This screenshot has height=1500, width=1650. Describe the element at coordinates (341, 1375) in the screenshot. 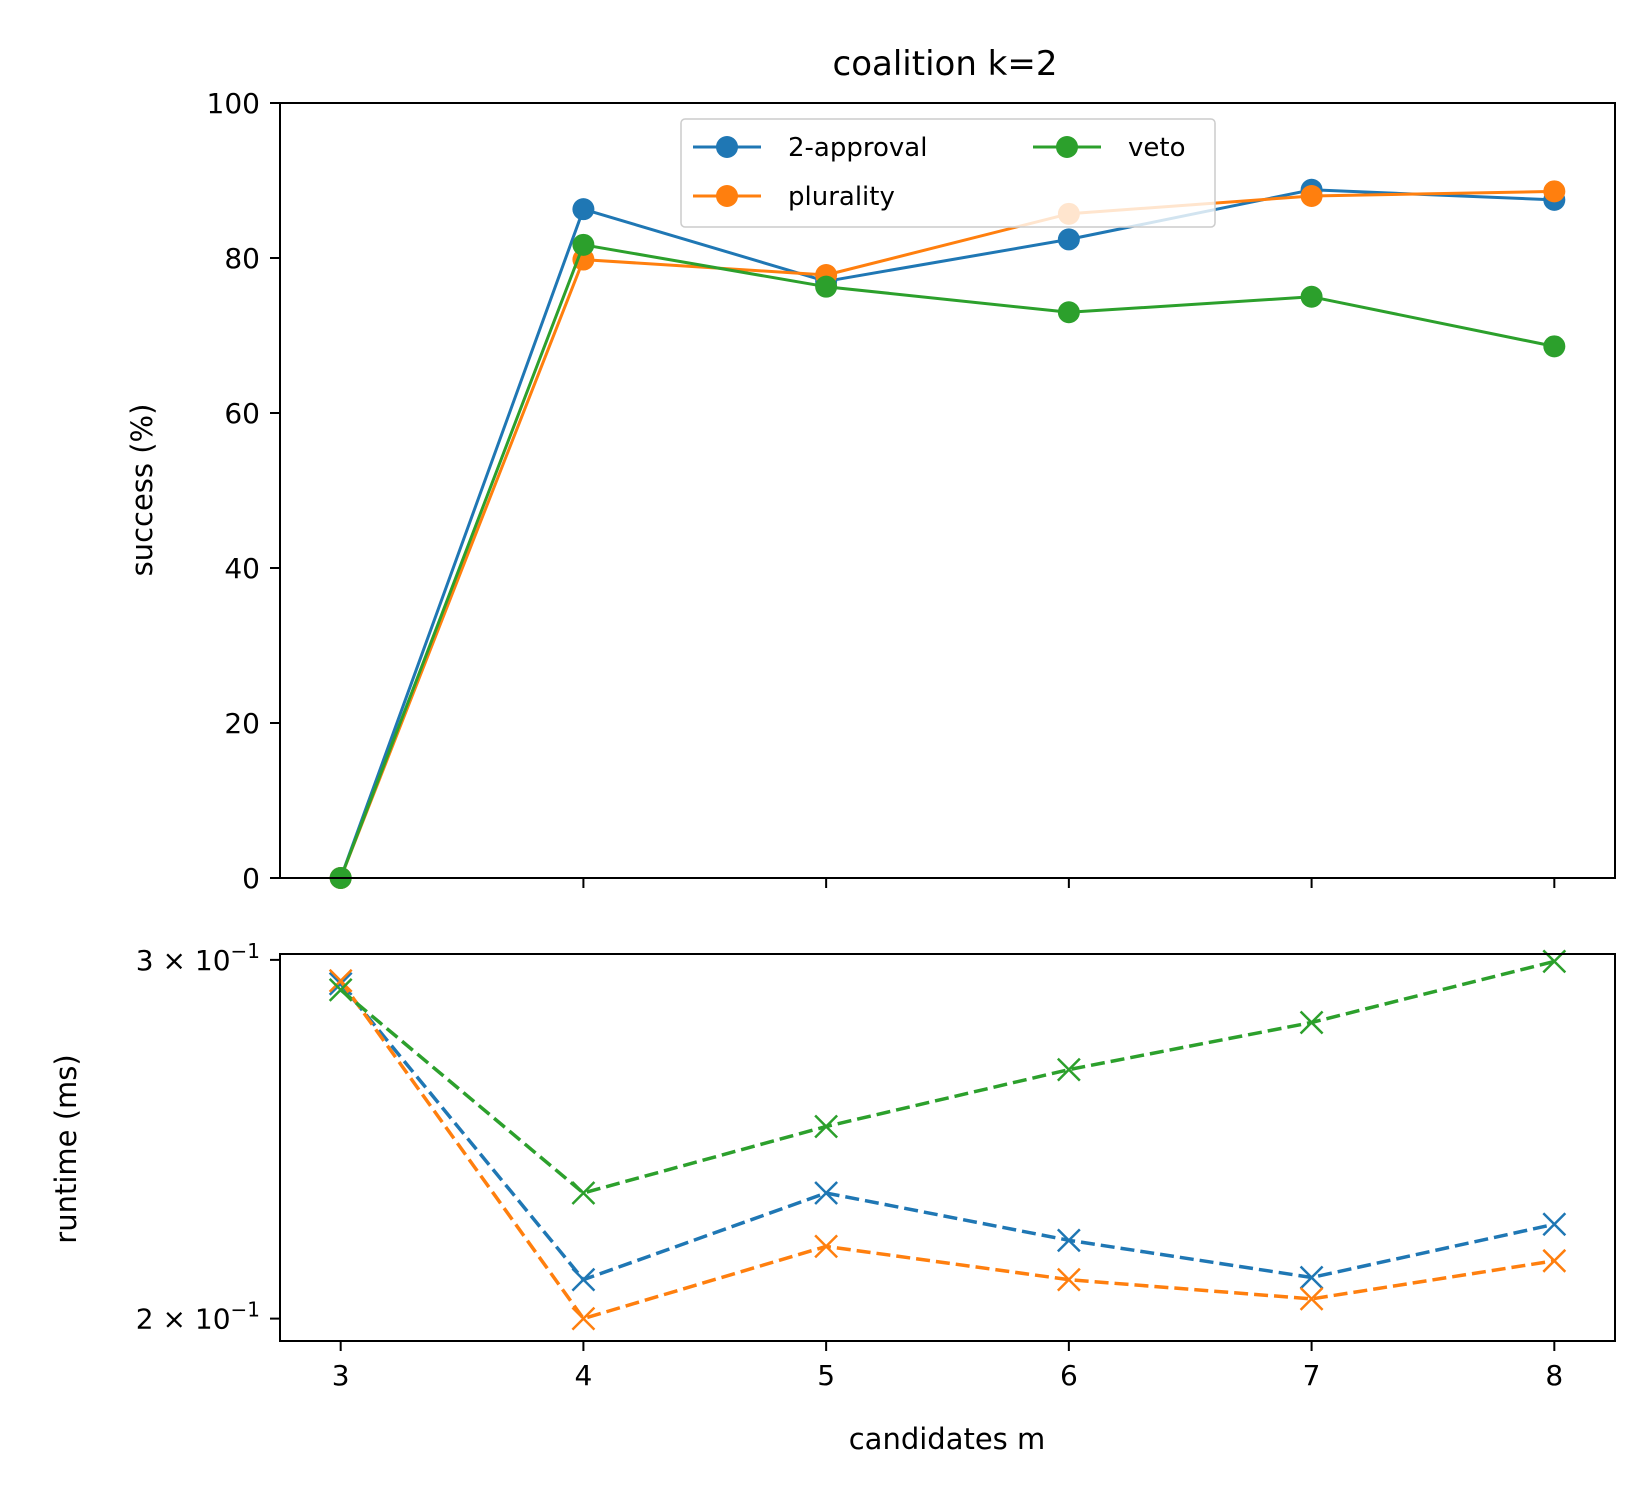

I see `runtime-x-tick-label: 3` at that location.